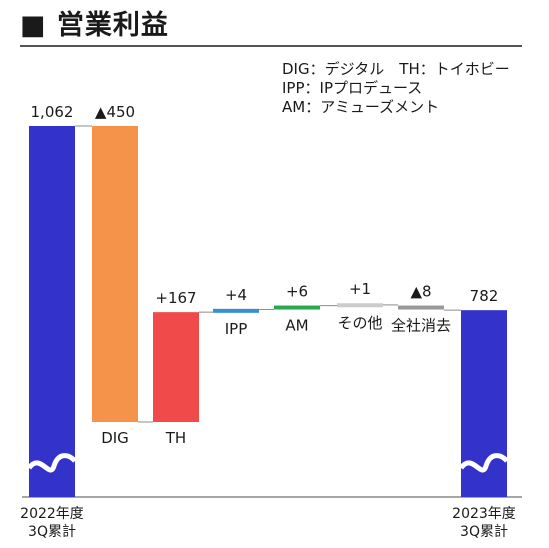 The height and width of the screenshot is (548, 549). What do you see at coordinates (420, 292) in the screenshot?
I see `value-label-elim: ▲8` at bounding box center [420, 292].